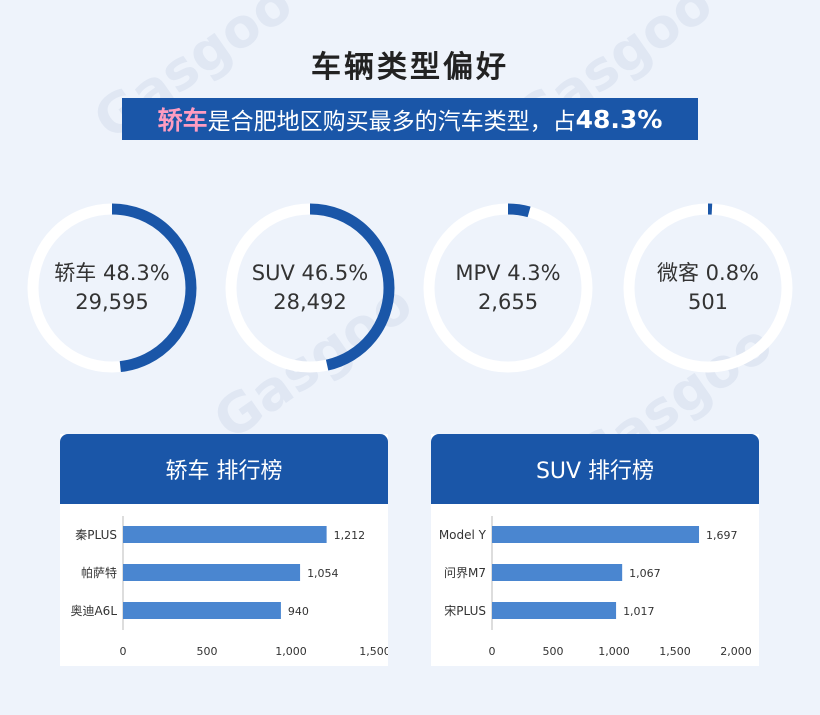 The width and height of the screenshot is (820, 715). I want to click on donut-label: MPV 4.3% 2,655, so click(508, 288).